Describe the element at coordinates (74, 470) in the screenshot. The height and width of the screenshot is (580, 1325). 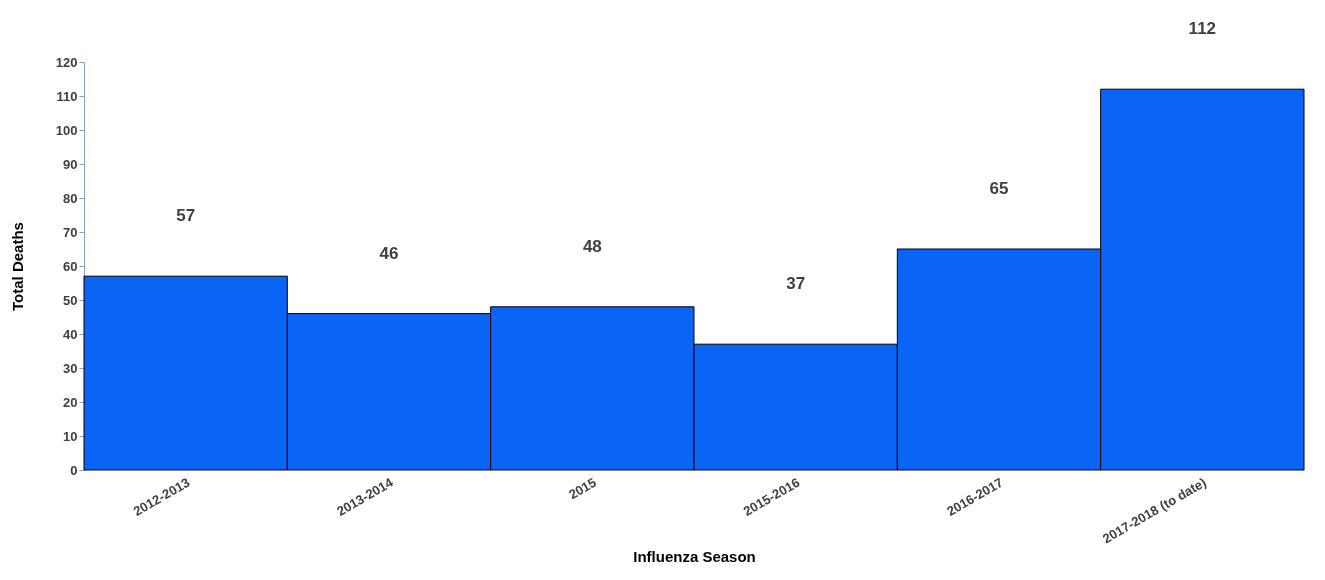
I see `y-tick-label: 0` at that location.